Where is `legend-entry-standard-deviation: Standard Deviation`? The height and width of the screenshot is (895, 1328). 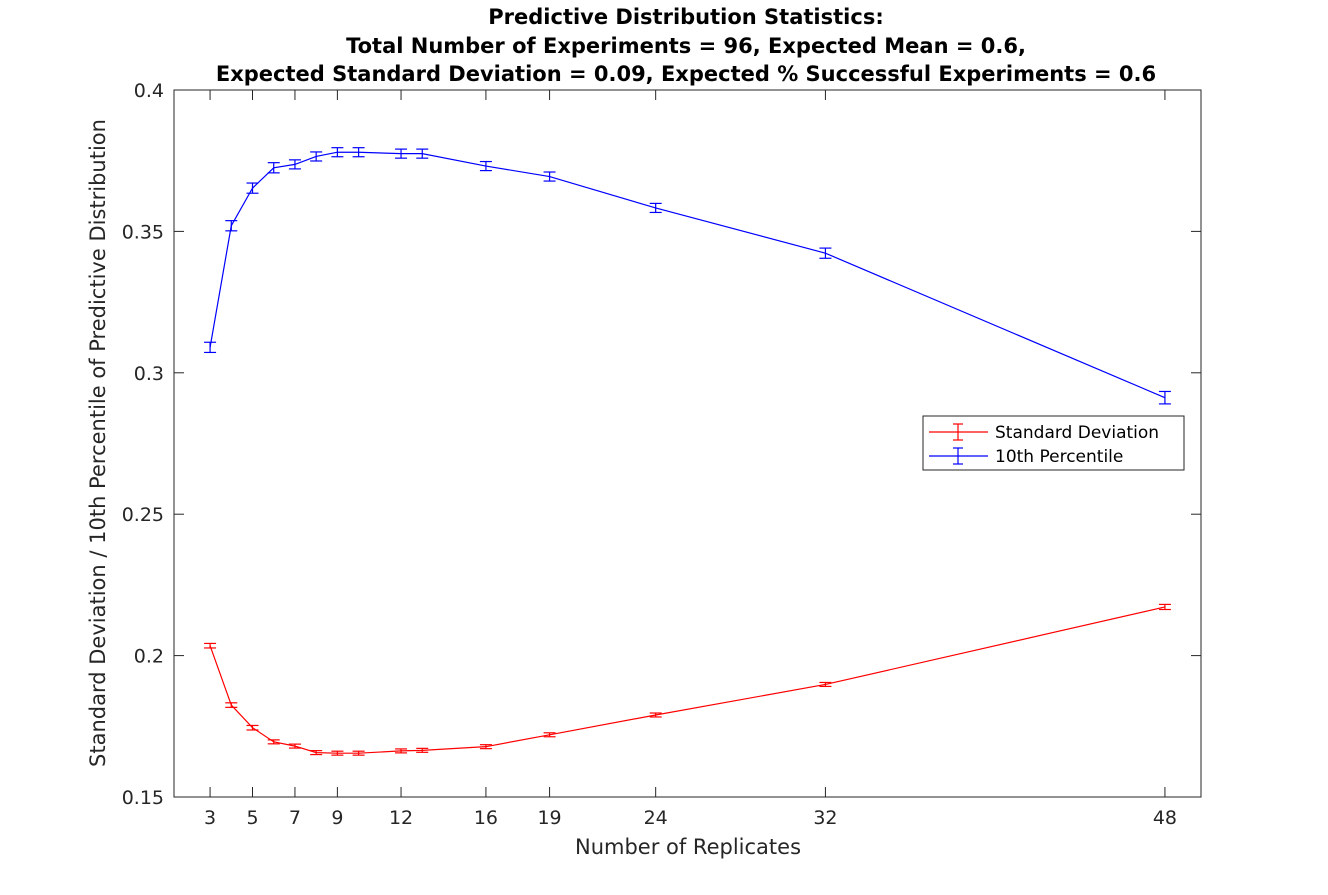 legend-entry-standard-deviation: Standard Deviation is located at coordinates (1044, 433).